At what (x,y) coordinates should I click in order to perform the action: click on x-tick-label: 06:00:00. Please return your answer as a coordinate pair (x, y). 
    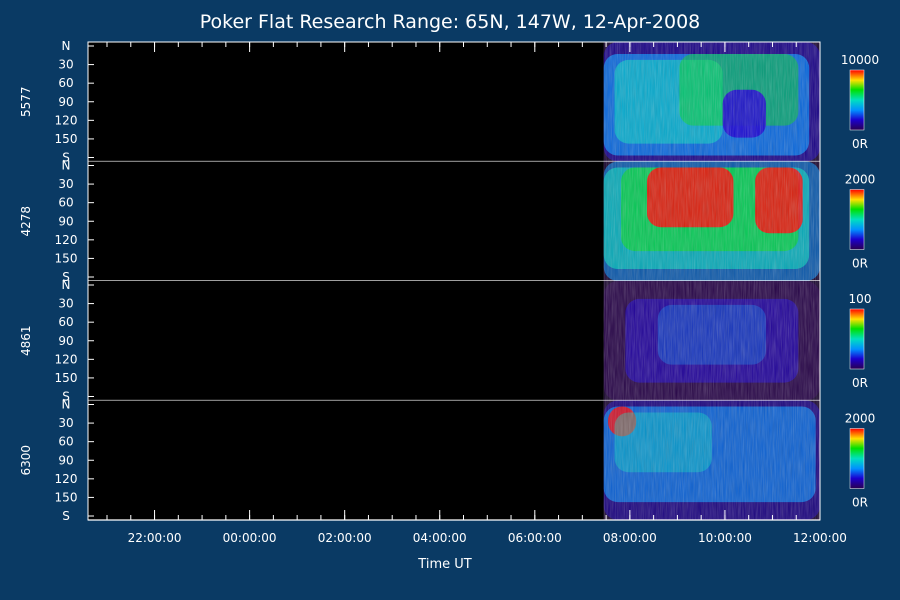
    Looking at the image, I should click on (535, 538).